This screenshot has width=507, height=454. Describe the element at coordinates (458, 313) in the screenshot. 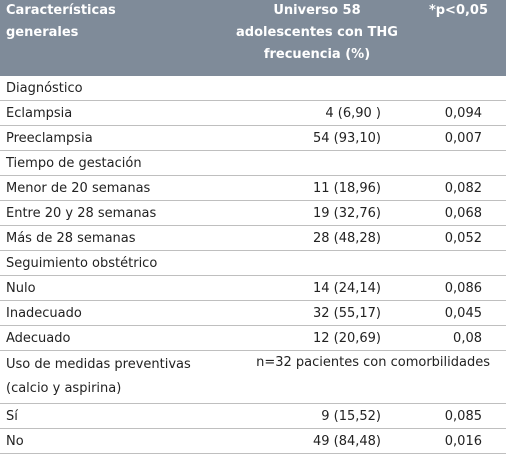

I see `row-p-value: 0,045` at that location.